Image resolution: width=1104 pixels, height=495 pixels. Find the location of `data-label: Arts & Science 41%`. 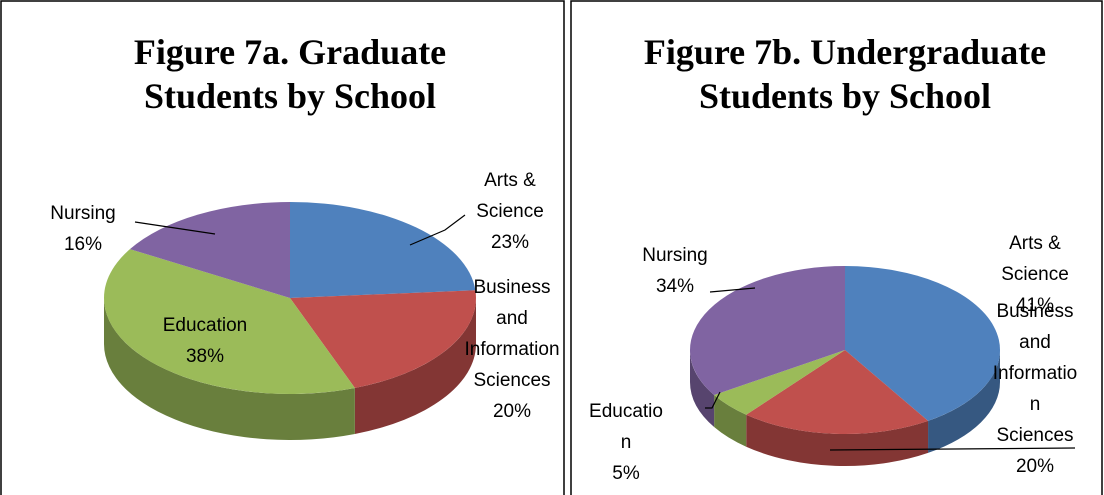

data-label: Arts & Science 41% is located at coordinates (1035, 274).